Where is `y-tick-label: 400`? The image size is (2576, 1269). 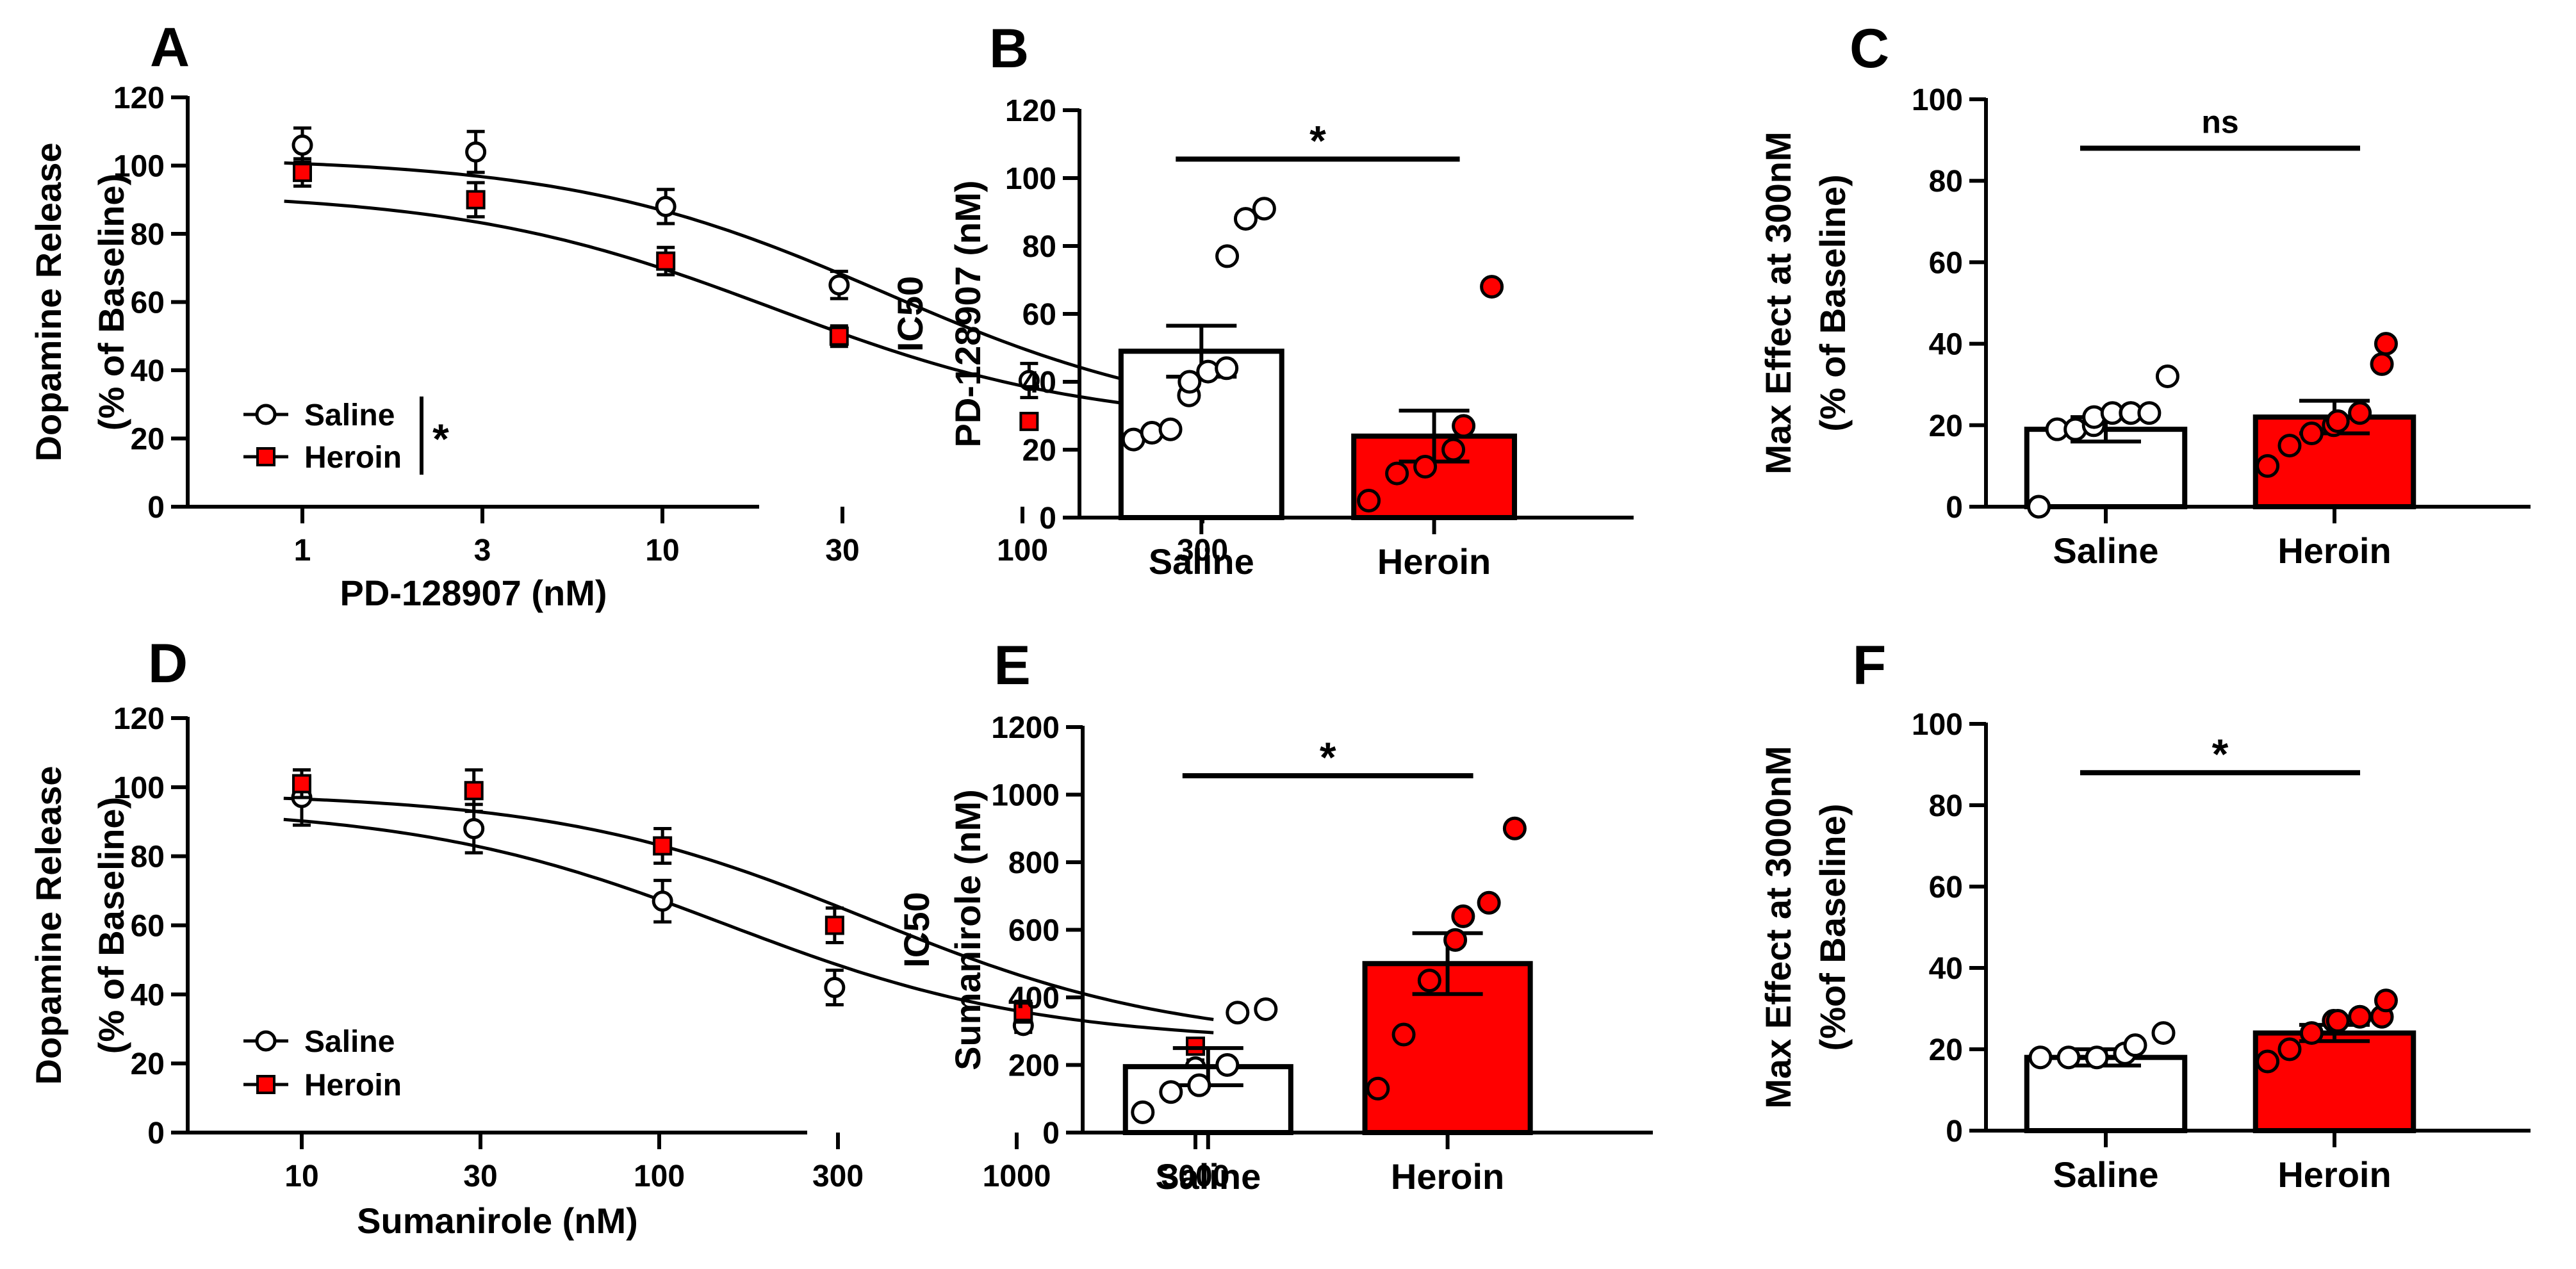
y-tick-label: 400 is located at coordinates (1034, 998).